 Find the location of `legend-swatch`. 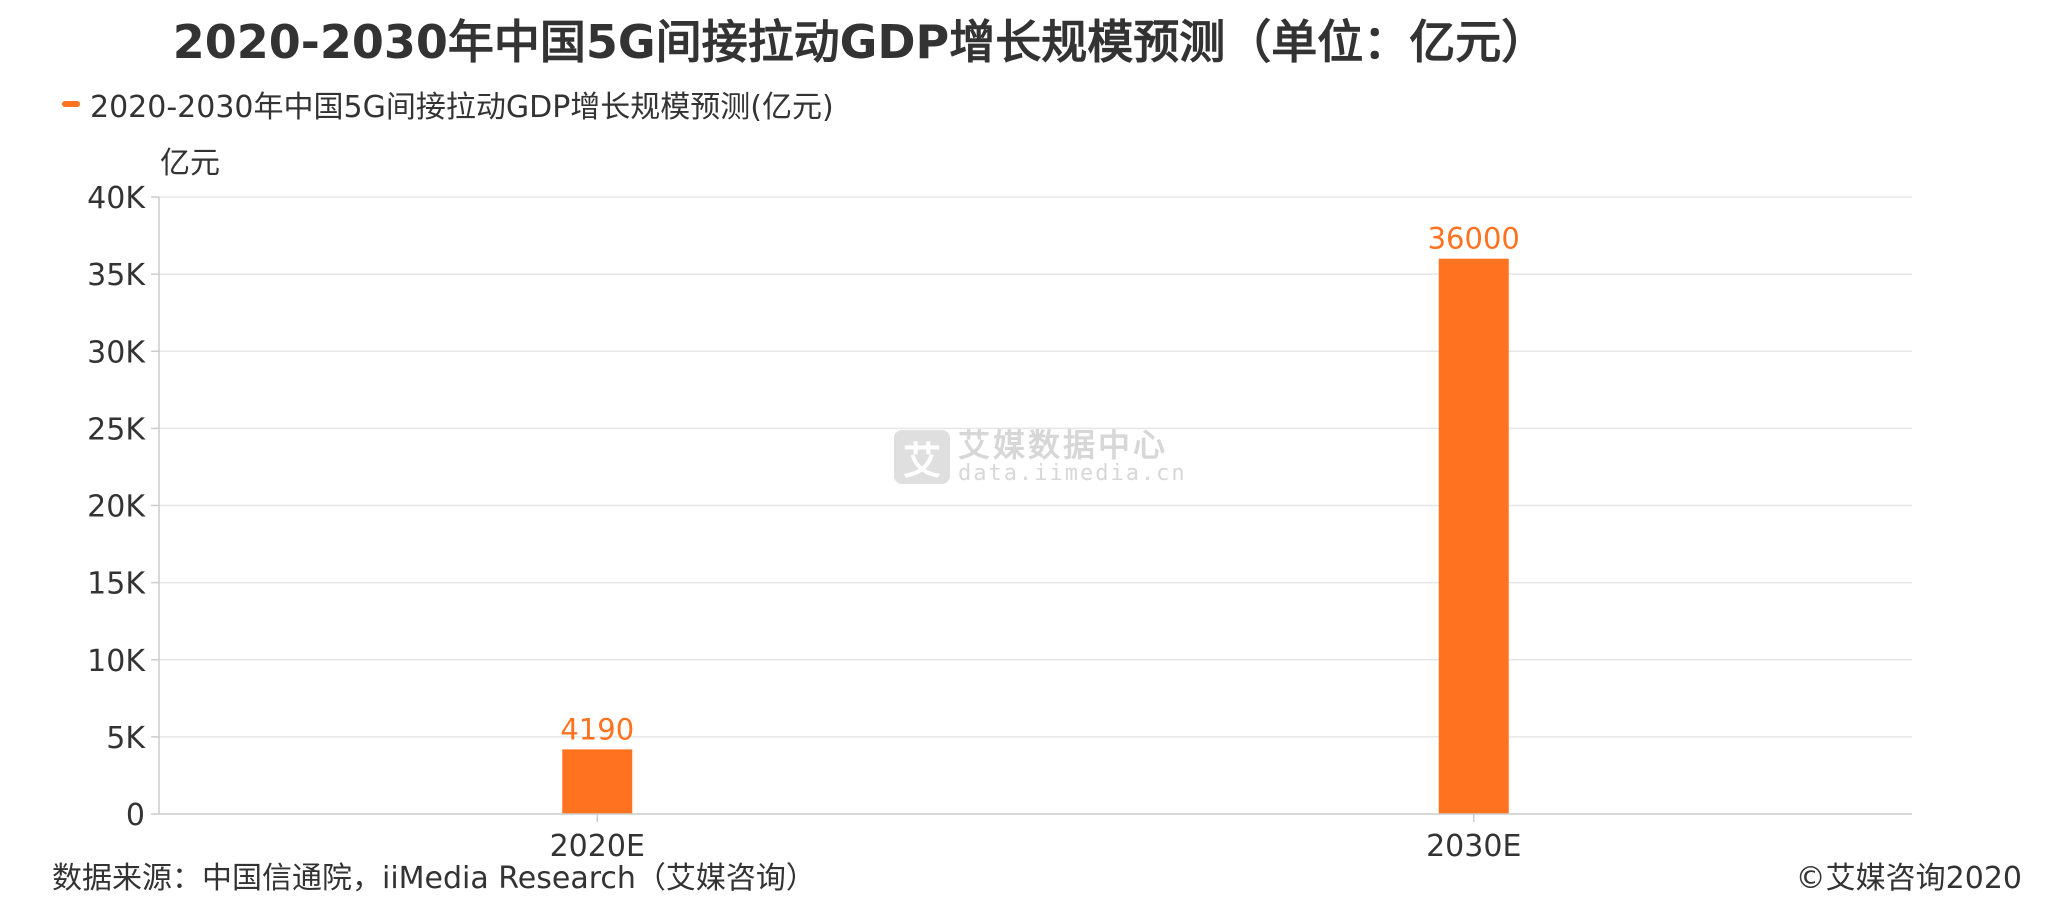

legend-swatch is located at coordinates (71, 104).